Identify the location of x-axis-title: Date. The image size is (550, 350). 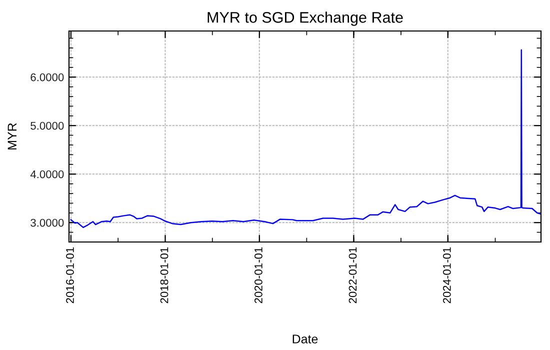
(305, 339).